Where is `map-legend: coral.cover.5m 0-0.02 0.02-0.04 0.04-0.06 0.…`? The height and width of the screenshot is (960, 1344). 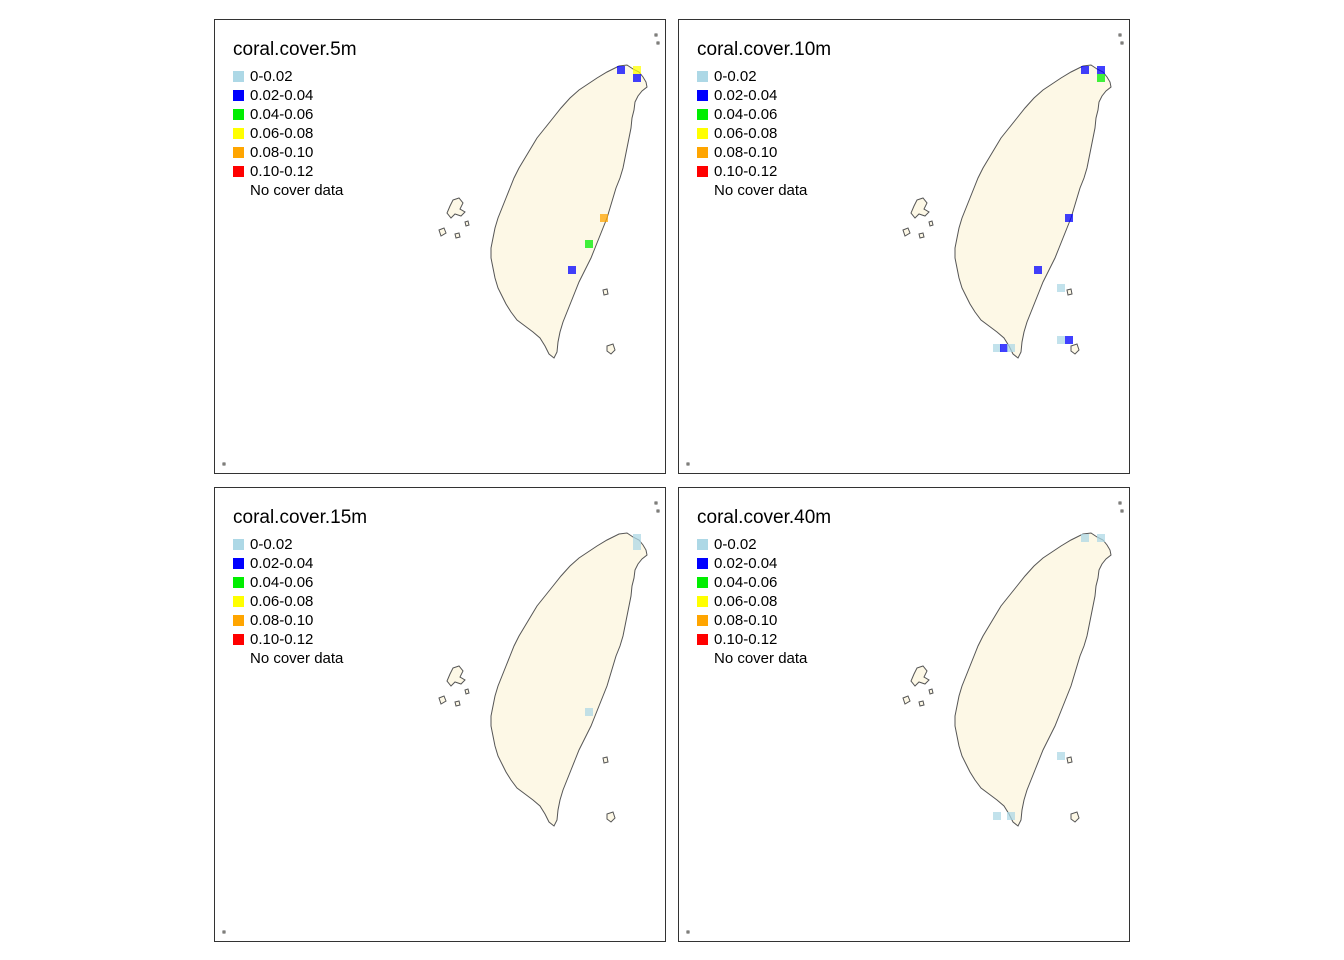 map-legend: coral.cover.5m 0-0.02 0.02-0.04 0.04-0.06 0.… is located at coordinates (295, 119).